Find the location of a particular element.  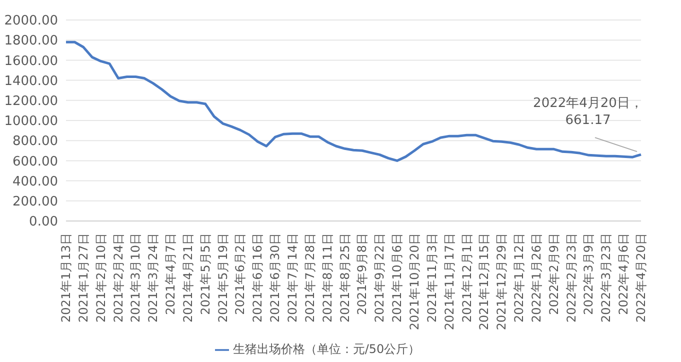

y-tick-label: 1000.00 is located at coordinates (31, 122).